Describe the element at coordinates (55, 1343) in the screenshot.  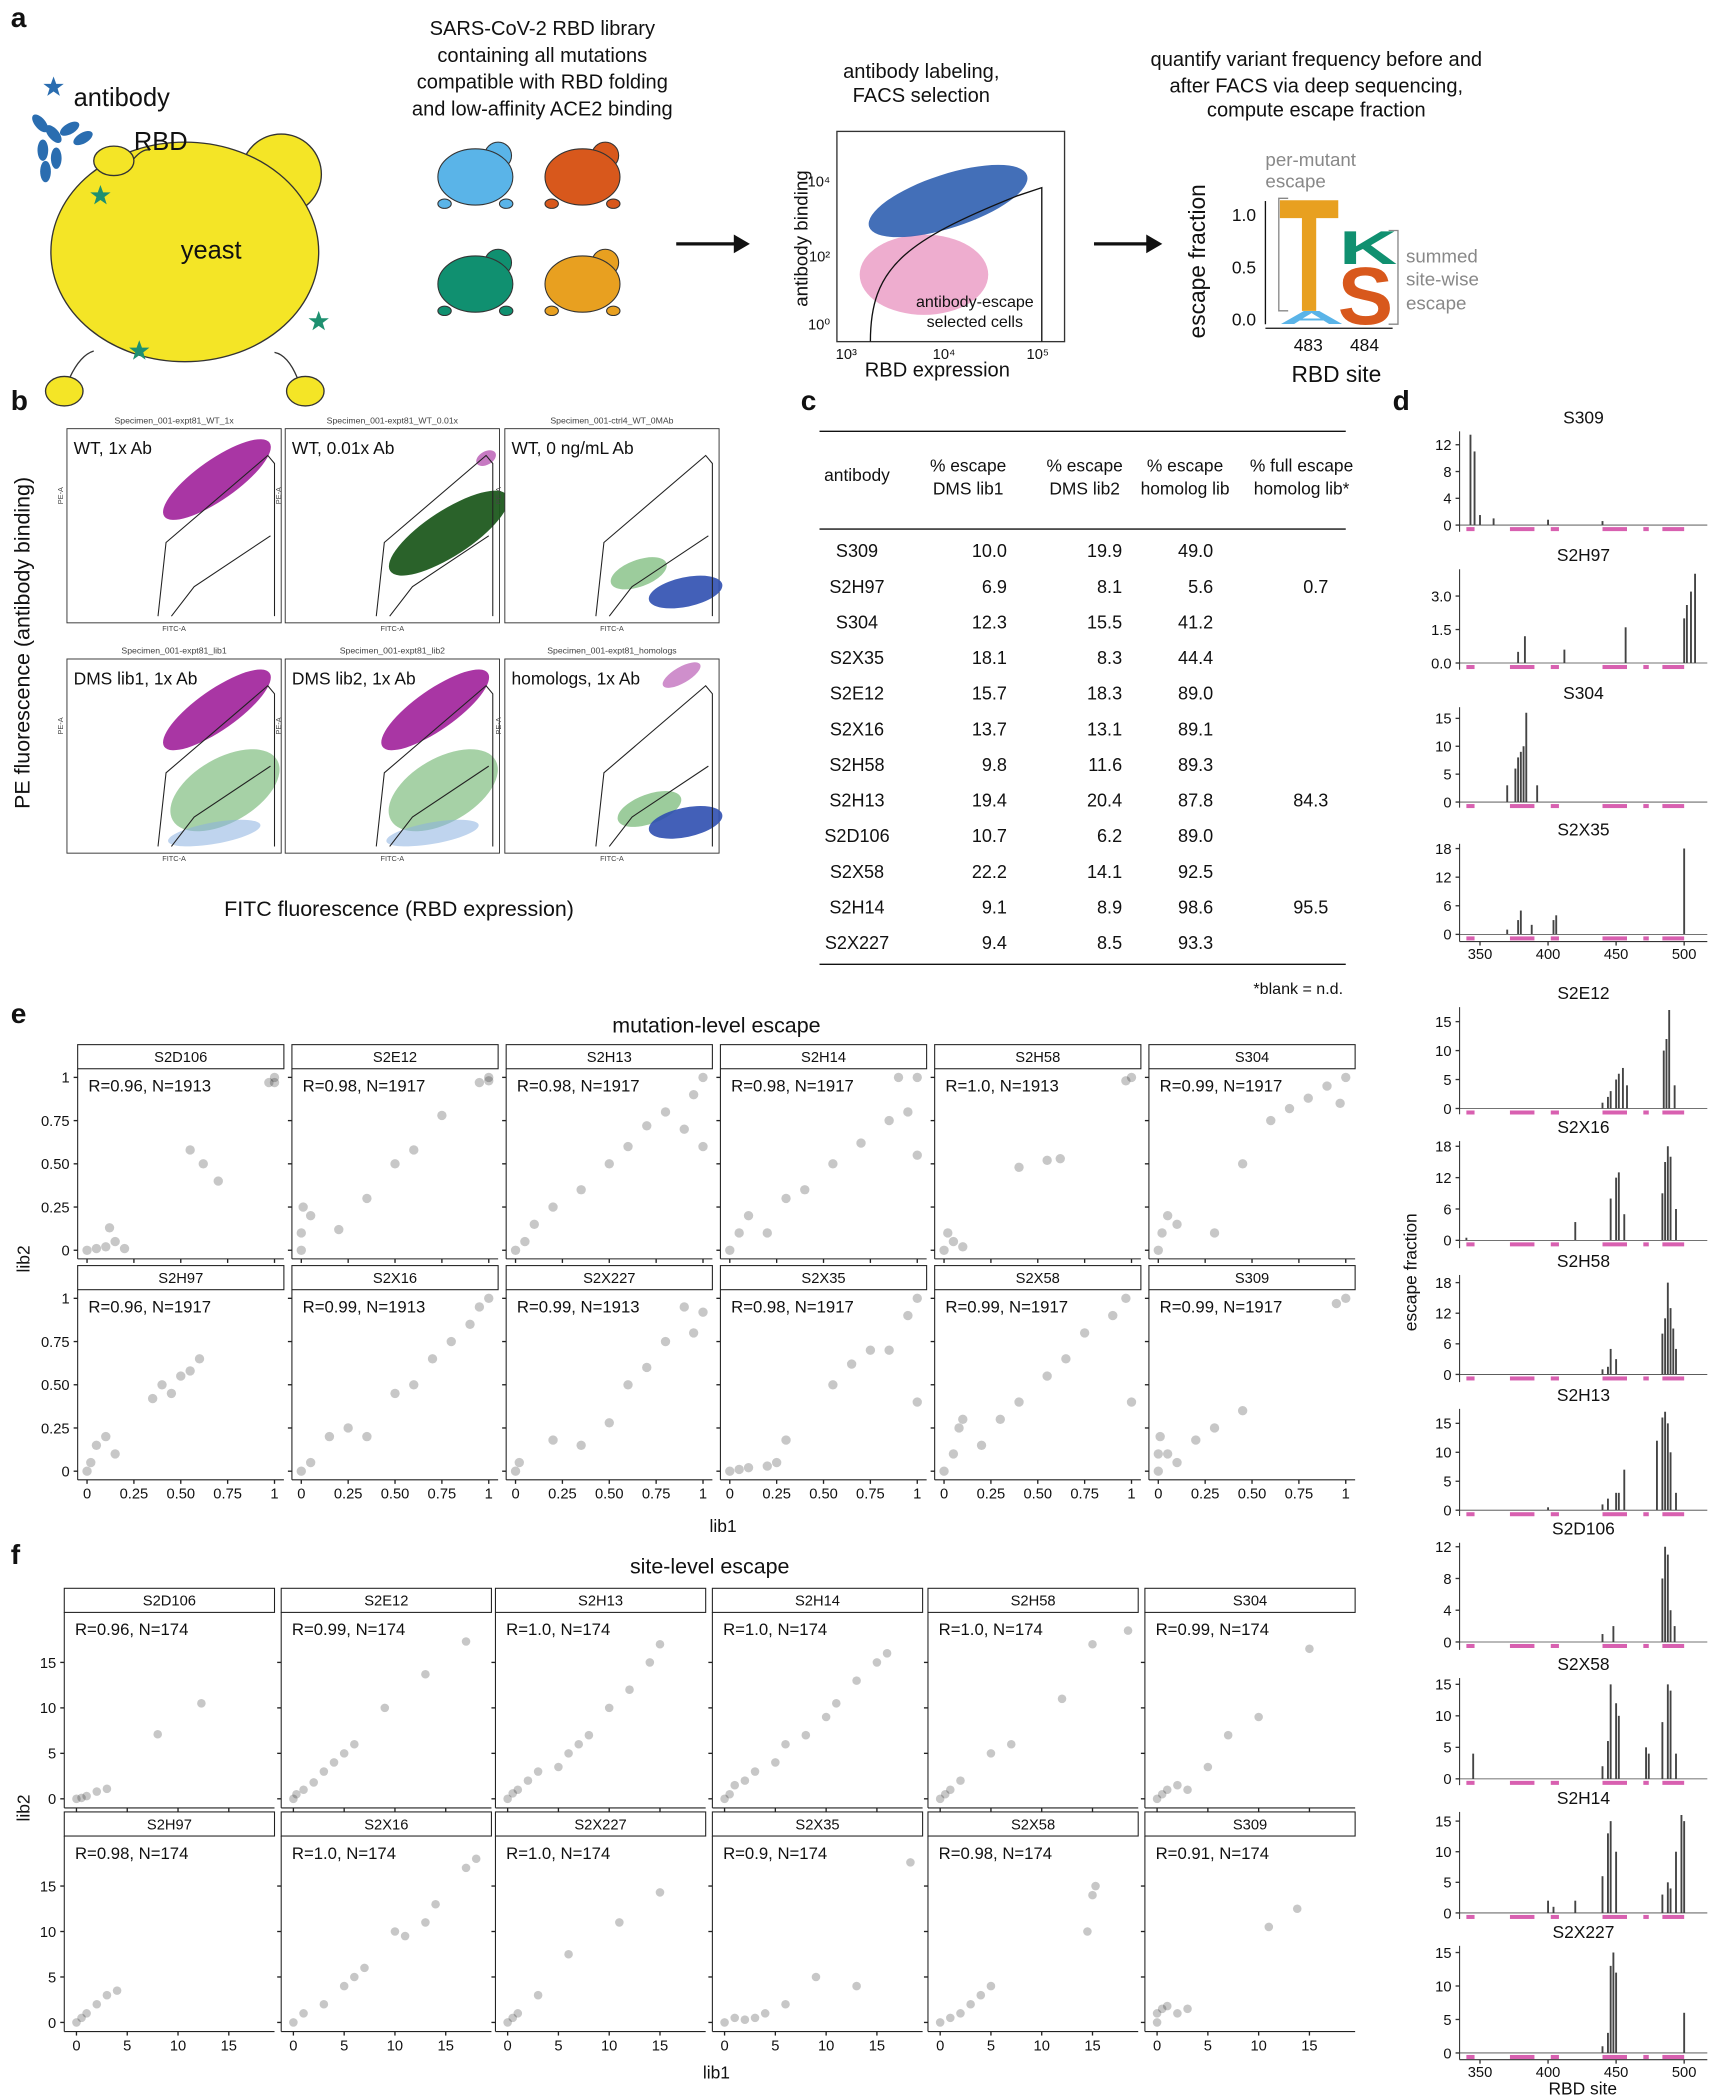
I see `y-tick-label: 0.75` at that location.